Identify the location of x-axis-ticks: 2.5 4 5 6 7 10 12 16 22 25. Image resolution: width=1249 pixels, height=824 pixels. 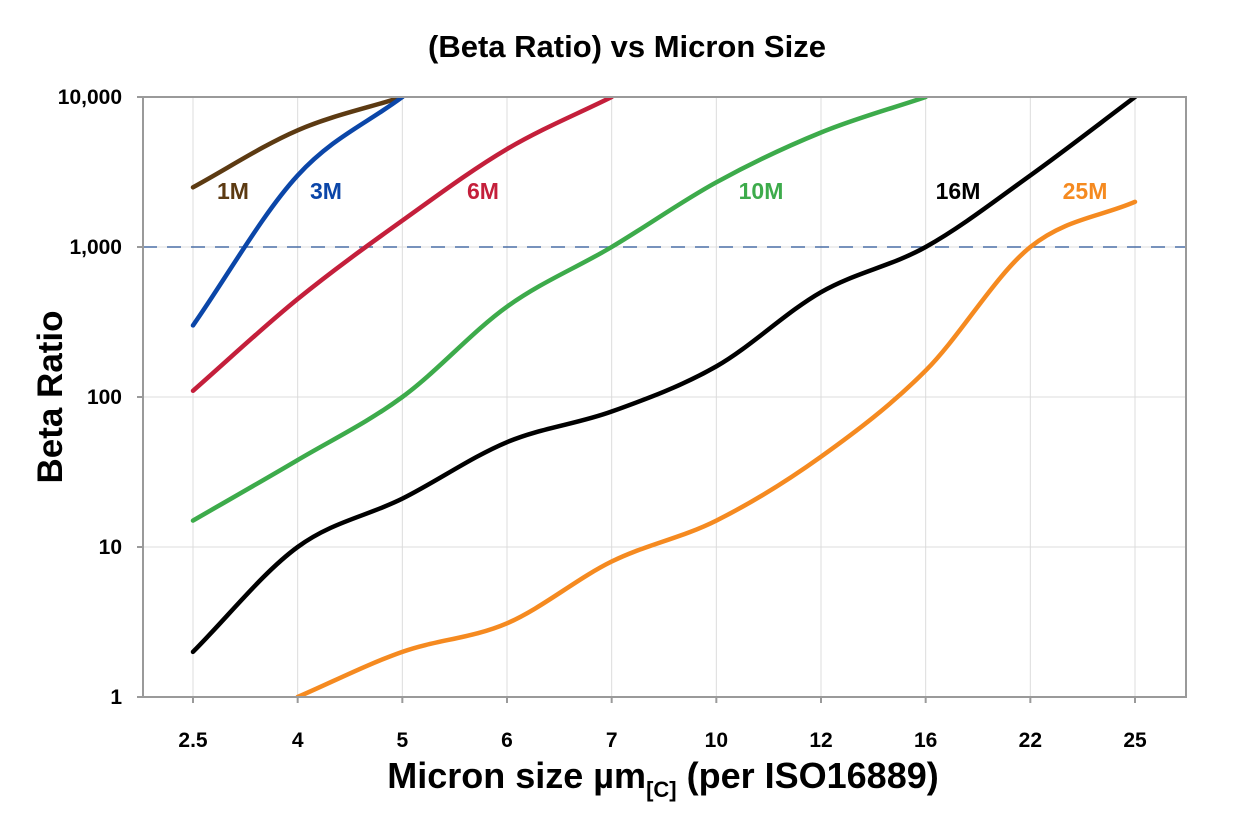
(662, 724).